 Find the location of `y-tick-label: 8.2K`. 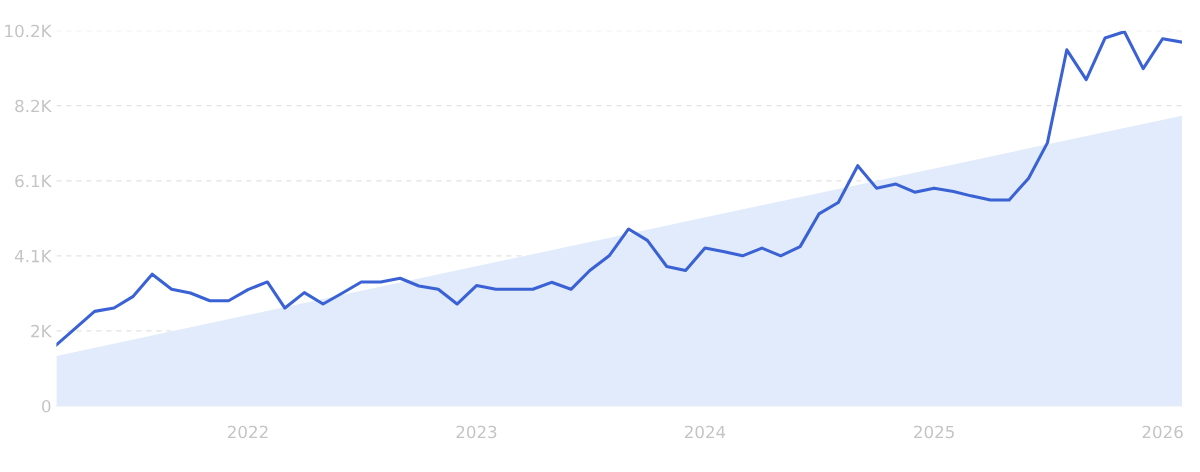

y-tick-label: 8.2K is located at coordinates (33, 106).